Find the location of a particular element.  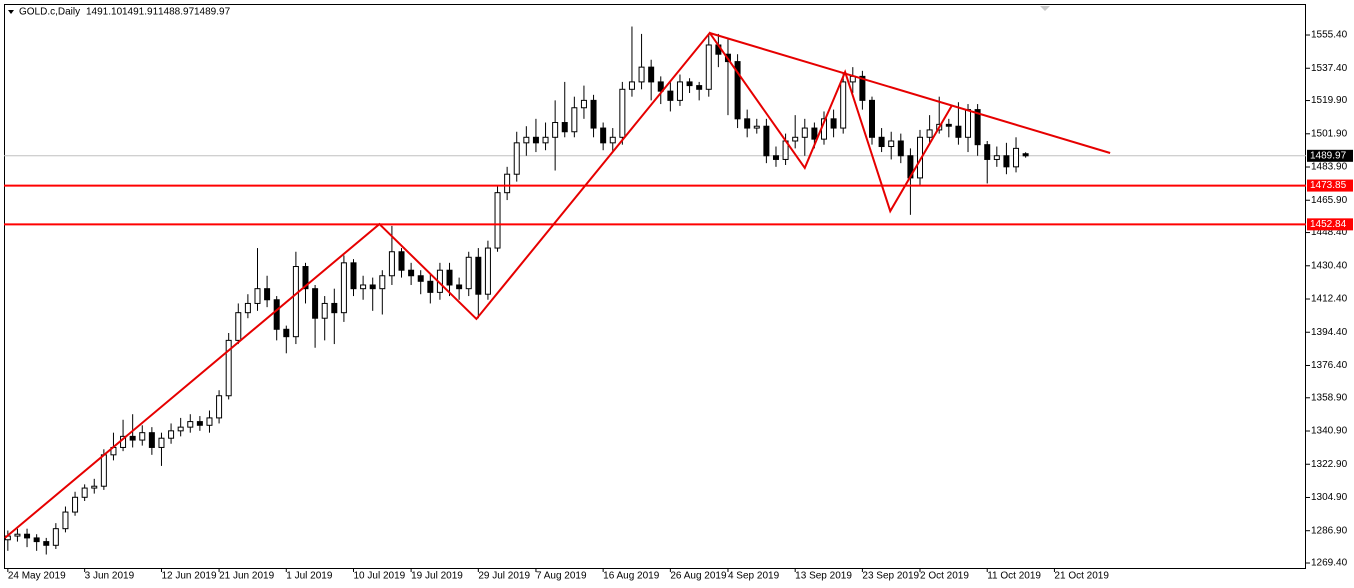

y-tick-label: 1430.40 is located at coordinates (1329, 265).